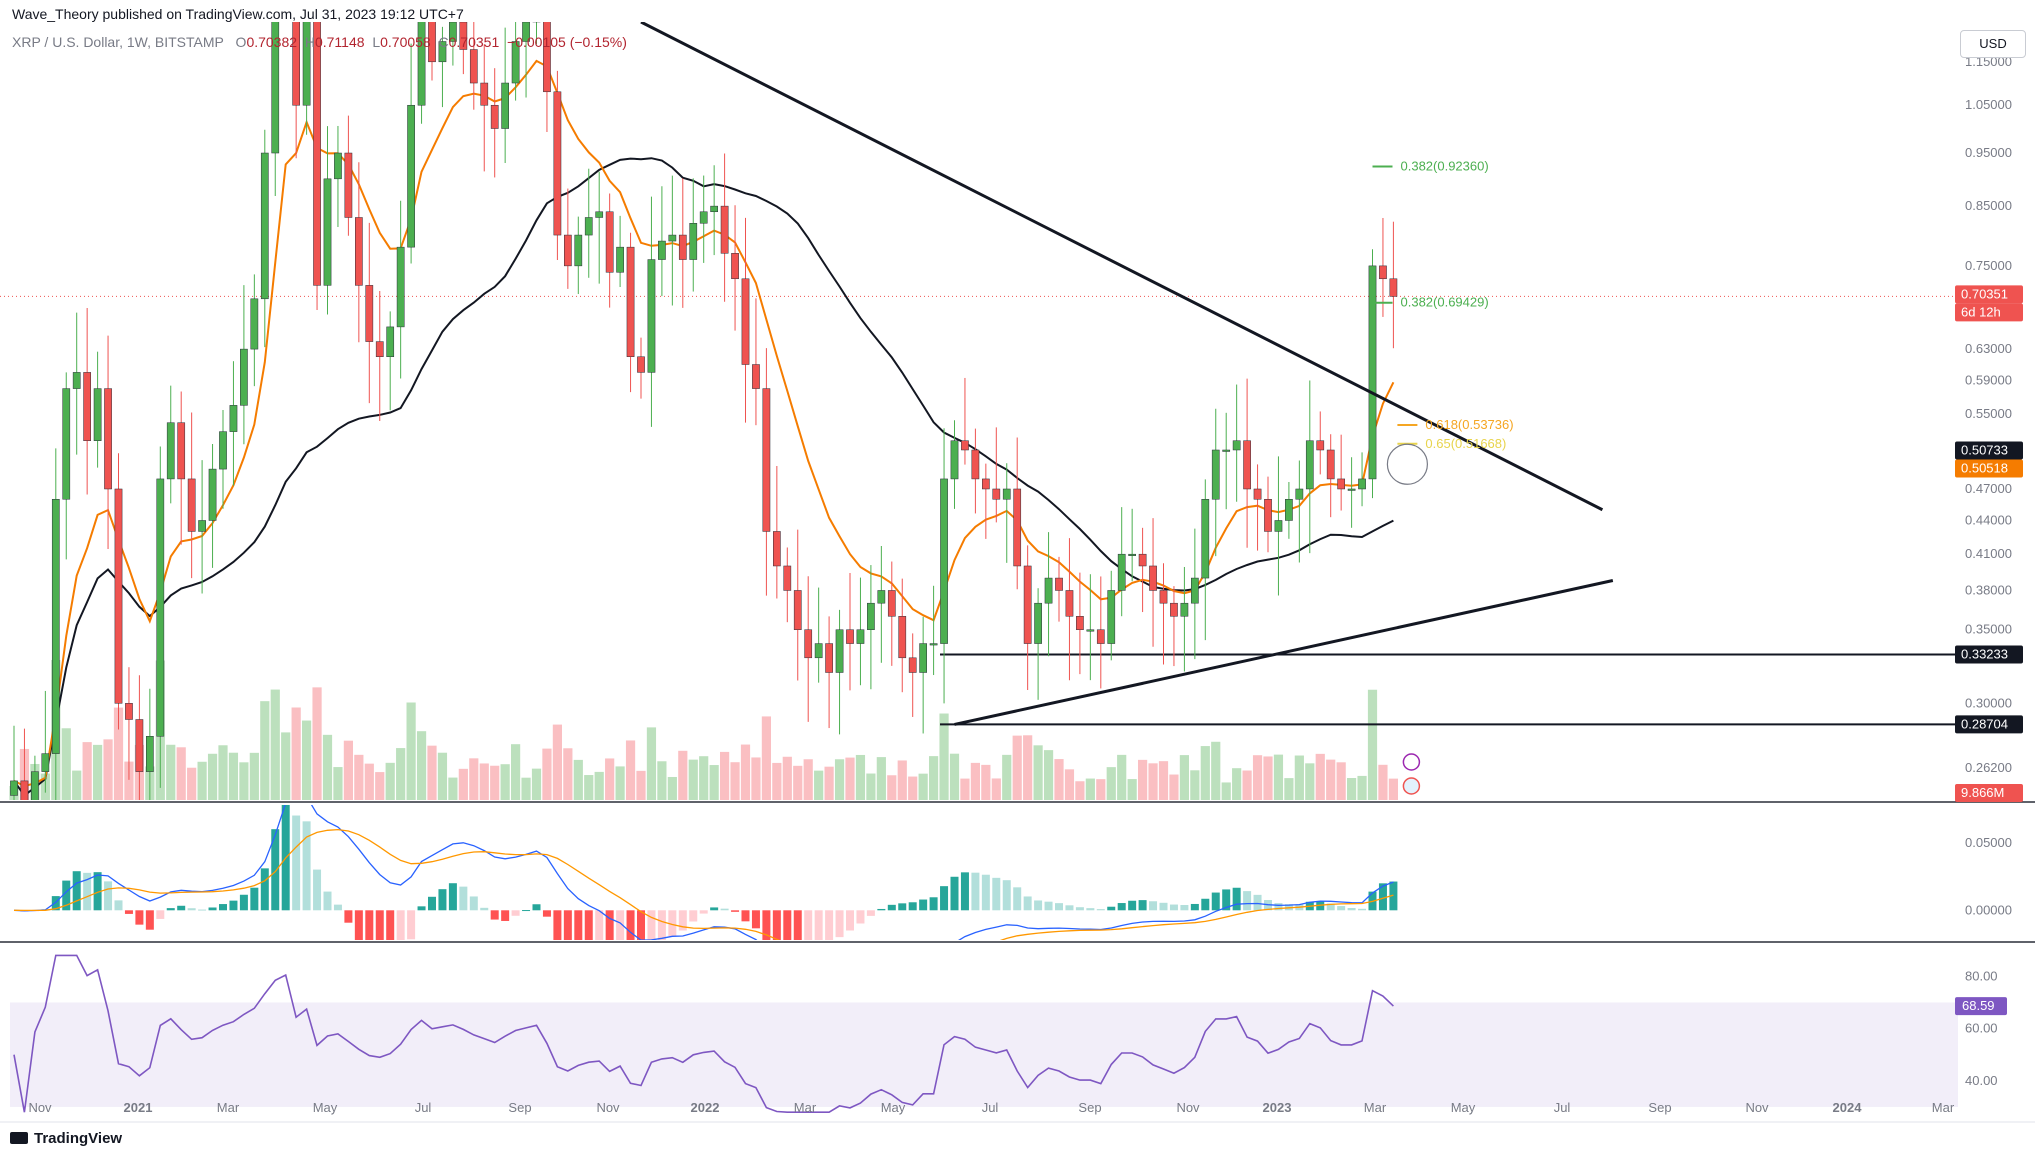  Describe the element at coordinates (1469, 424) in the screenshot. I see `fib-label: 0.618(0.53736)` at that location.